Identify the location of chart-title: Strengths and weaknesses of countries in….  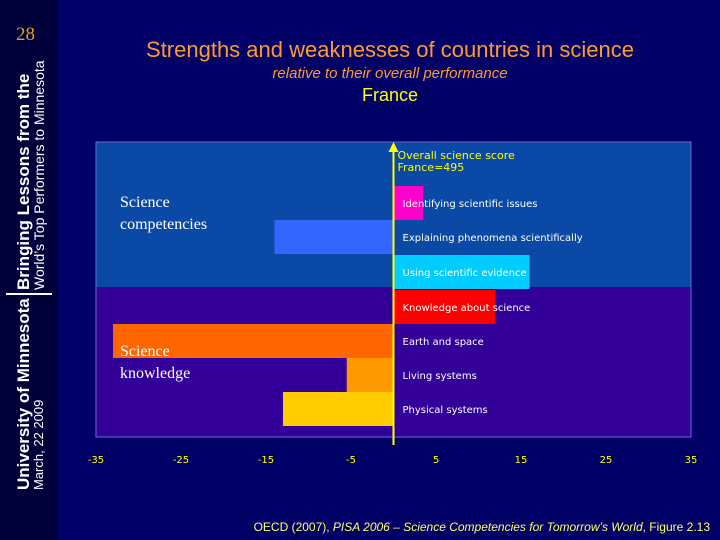
(390, 49).